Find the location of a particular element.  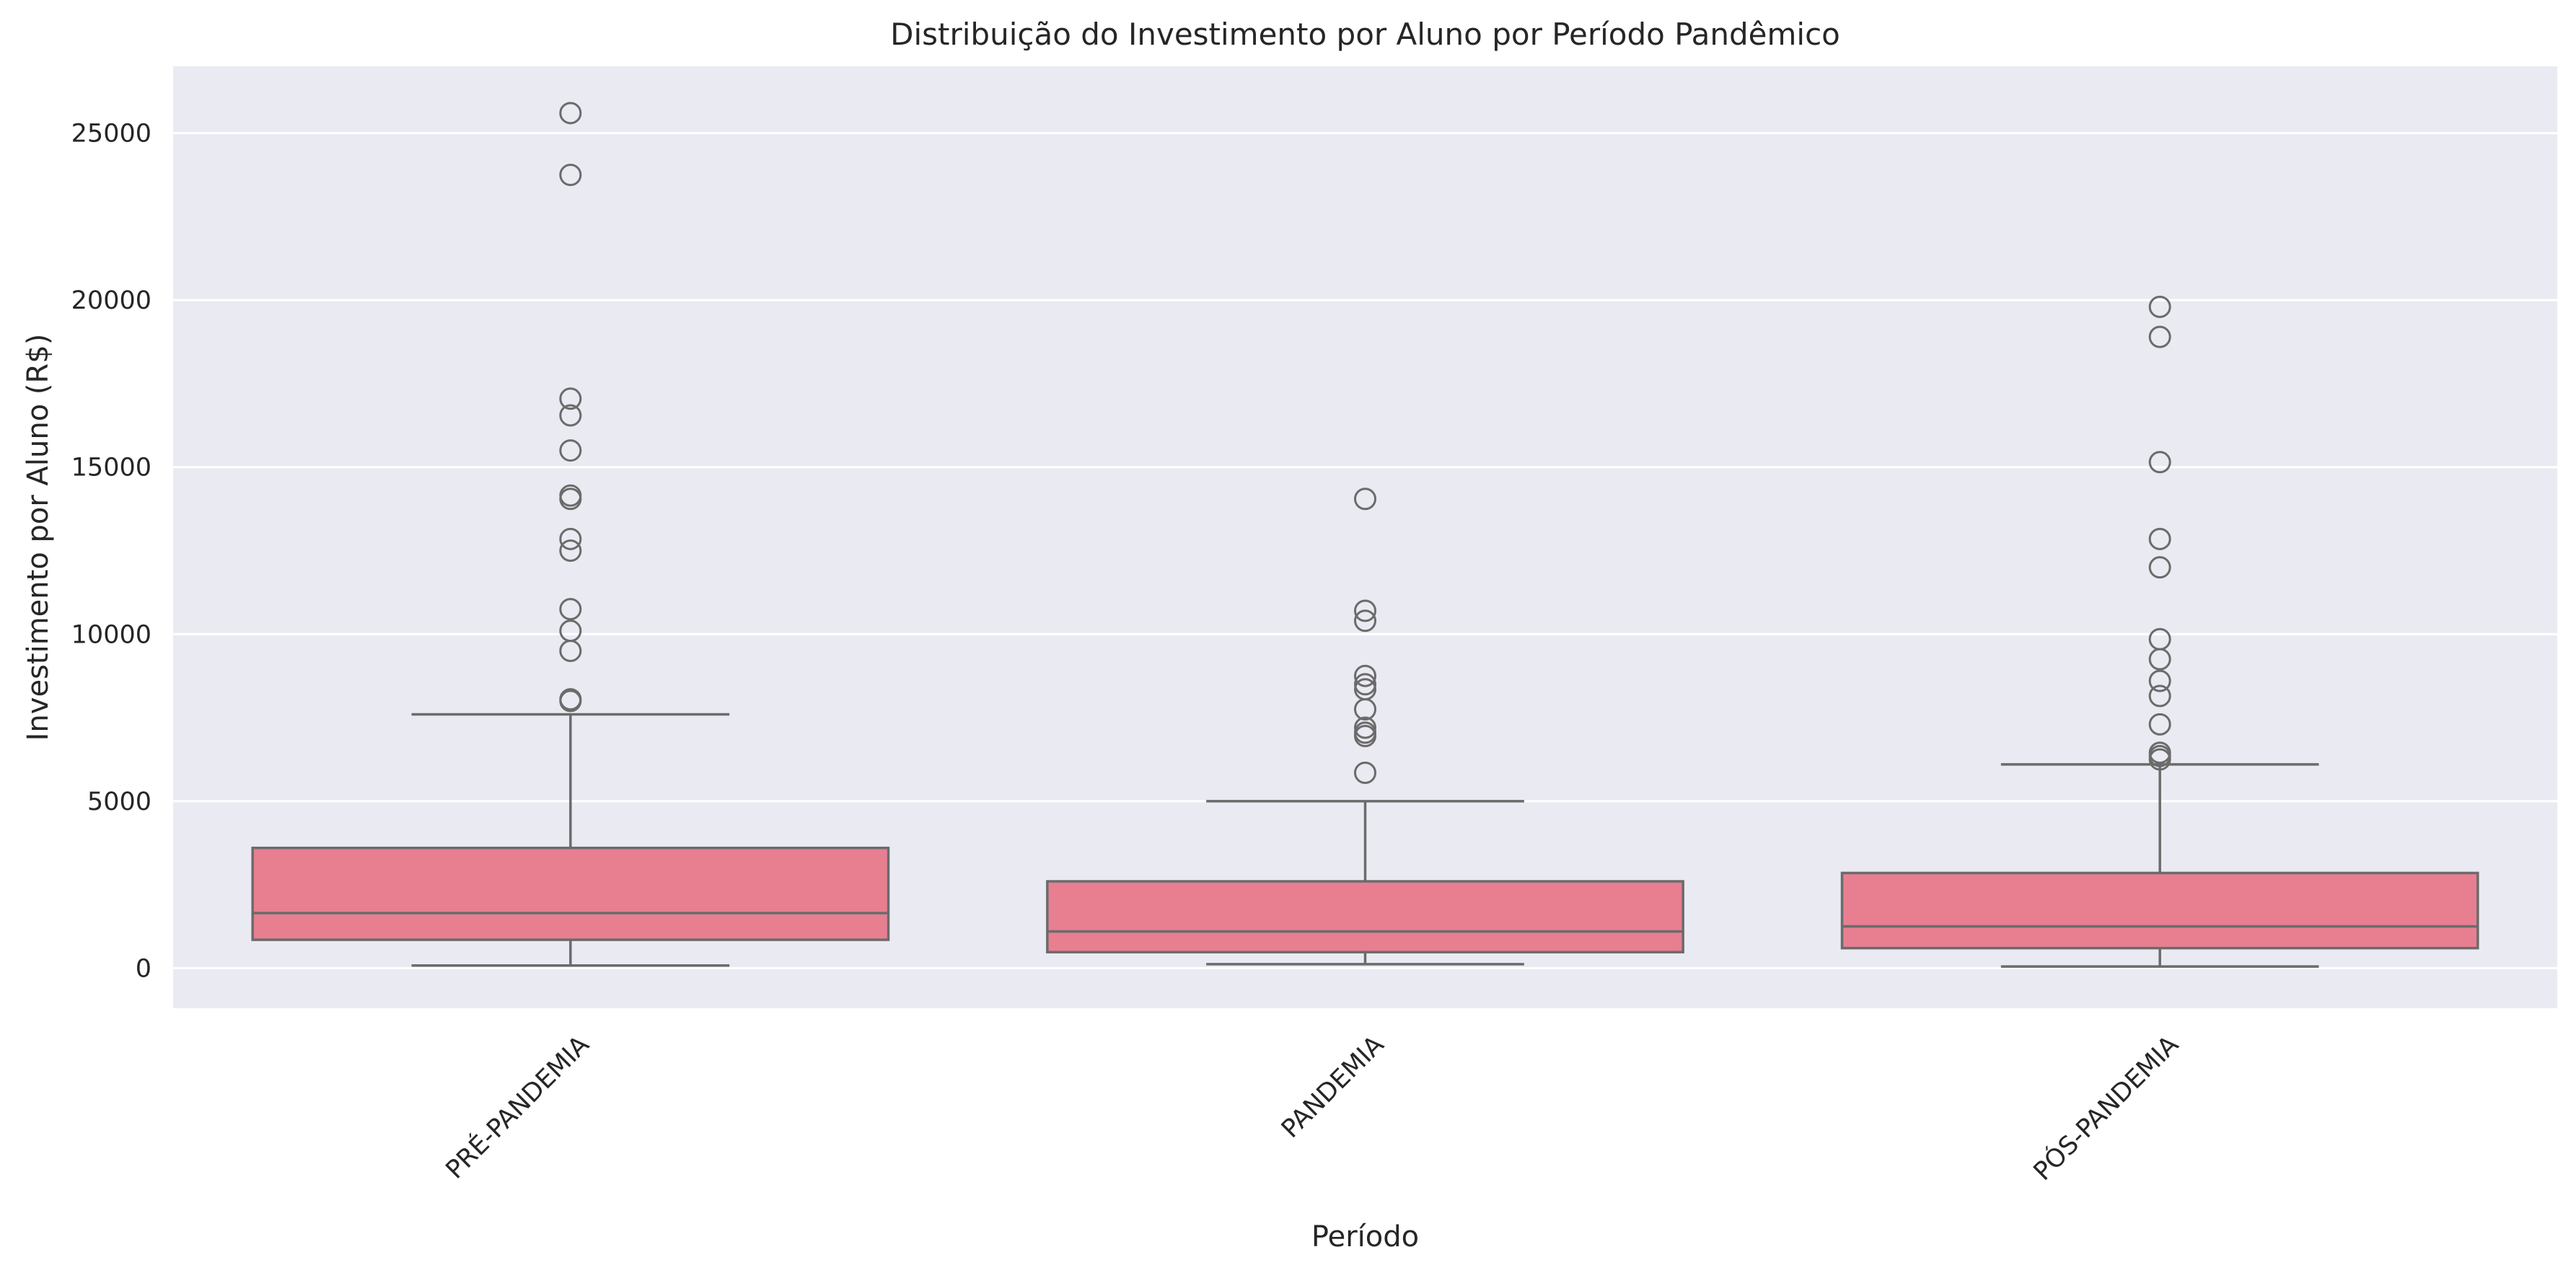

x-axis-label: Período is located at coordinates (1365, 1236).